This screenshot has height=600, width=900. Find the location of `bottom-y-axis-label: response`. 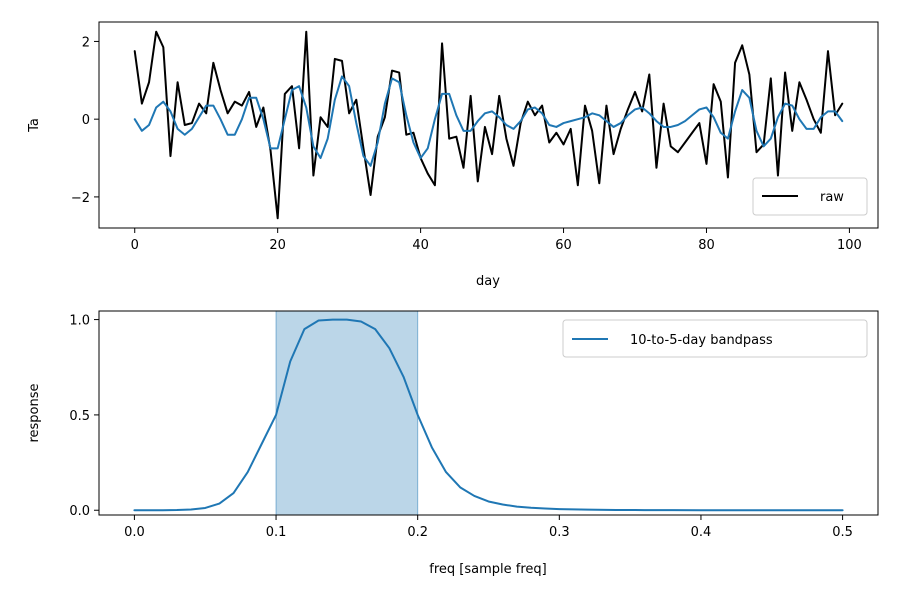

bottom-y-axis-label: response is located at coordinates (34, 412).